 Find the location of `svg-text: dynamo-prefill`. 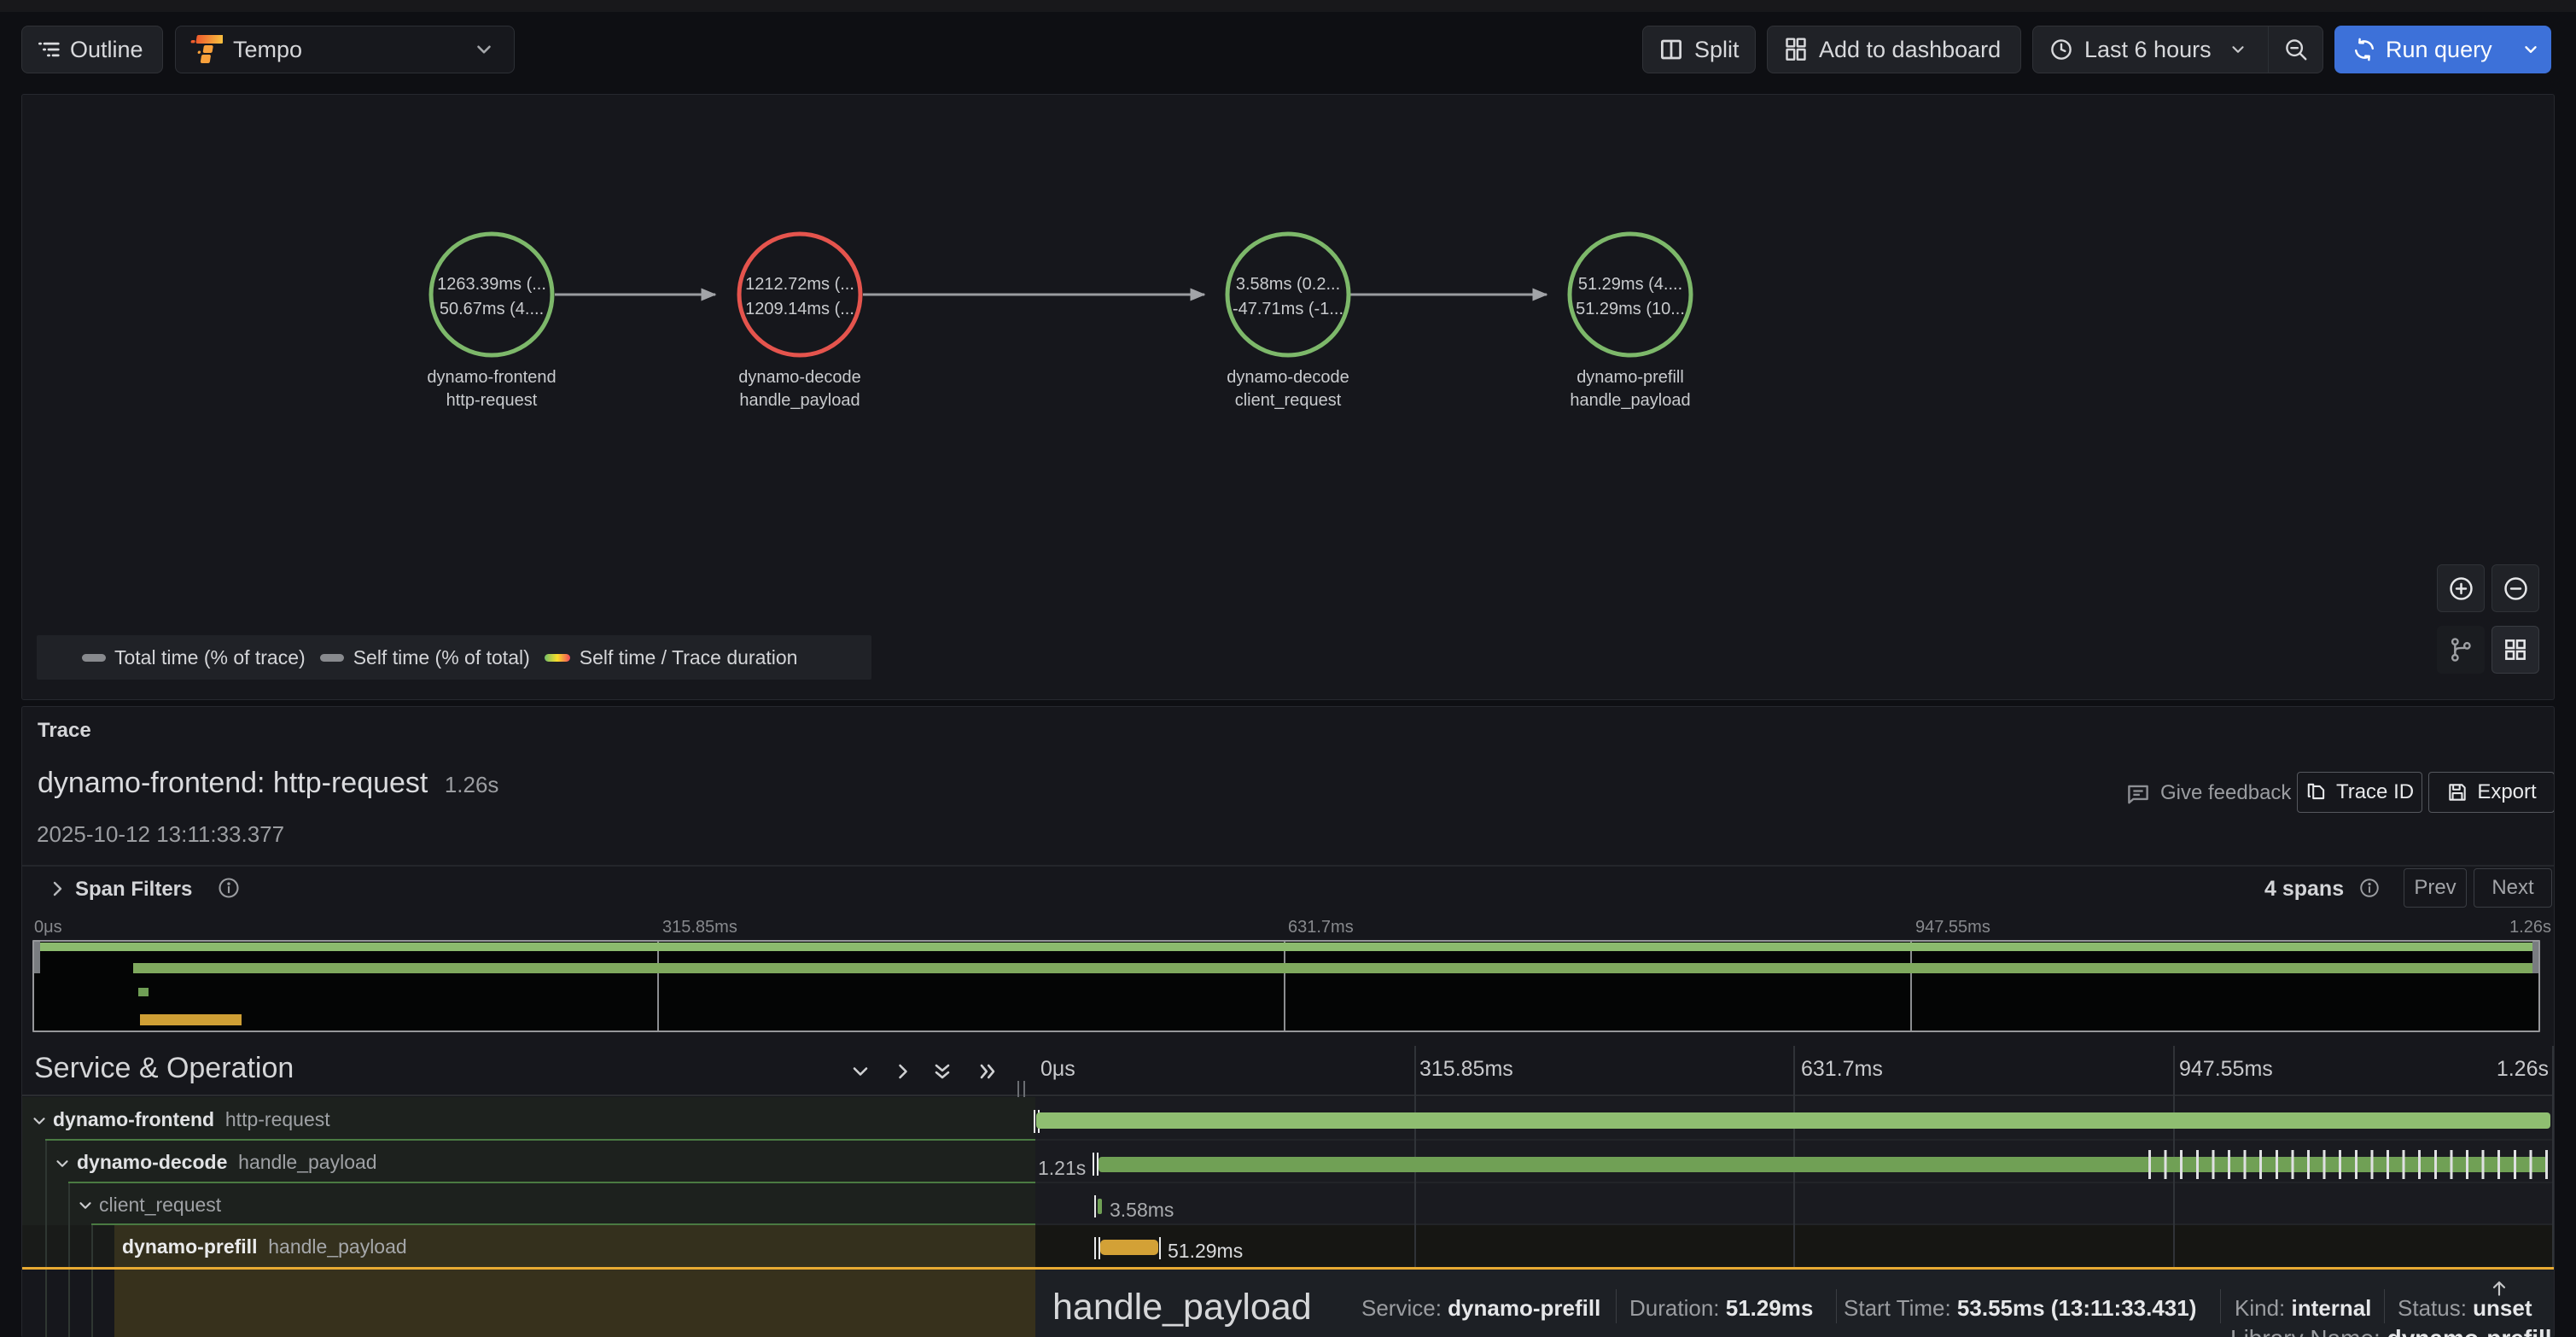

svg-text: dynamo-prefill is located at coordinates (1630, 377).